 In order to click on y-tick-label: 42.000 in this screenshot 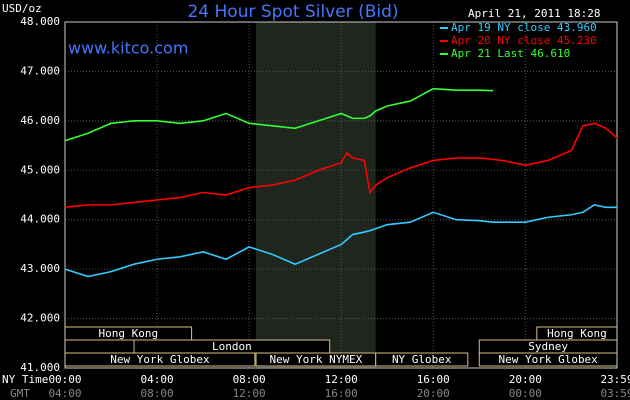, I will do `click(40, 318)`.